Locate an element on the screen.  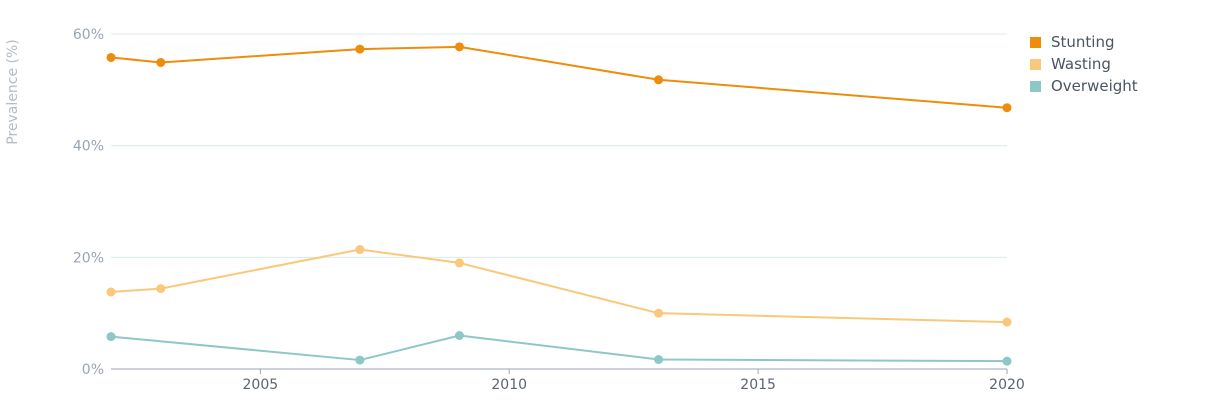
legend-swatch-overweight is located at coordinates (1035, 86).